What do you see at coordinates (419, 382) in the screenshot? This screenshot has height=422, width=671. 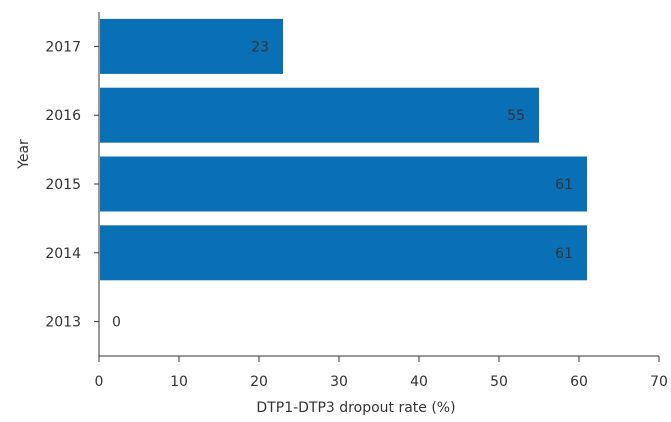 I see `x-tick-label-40: 40` at bounding box center [419, 382].